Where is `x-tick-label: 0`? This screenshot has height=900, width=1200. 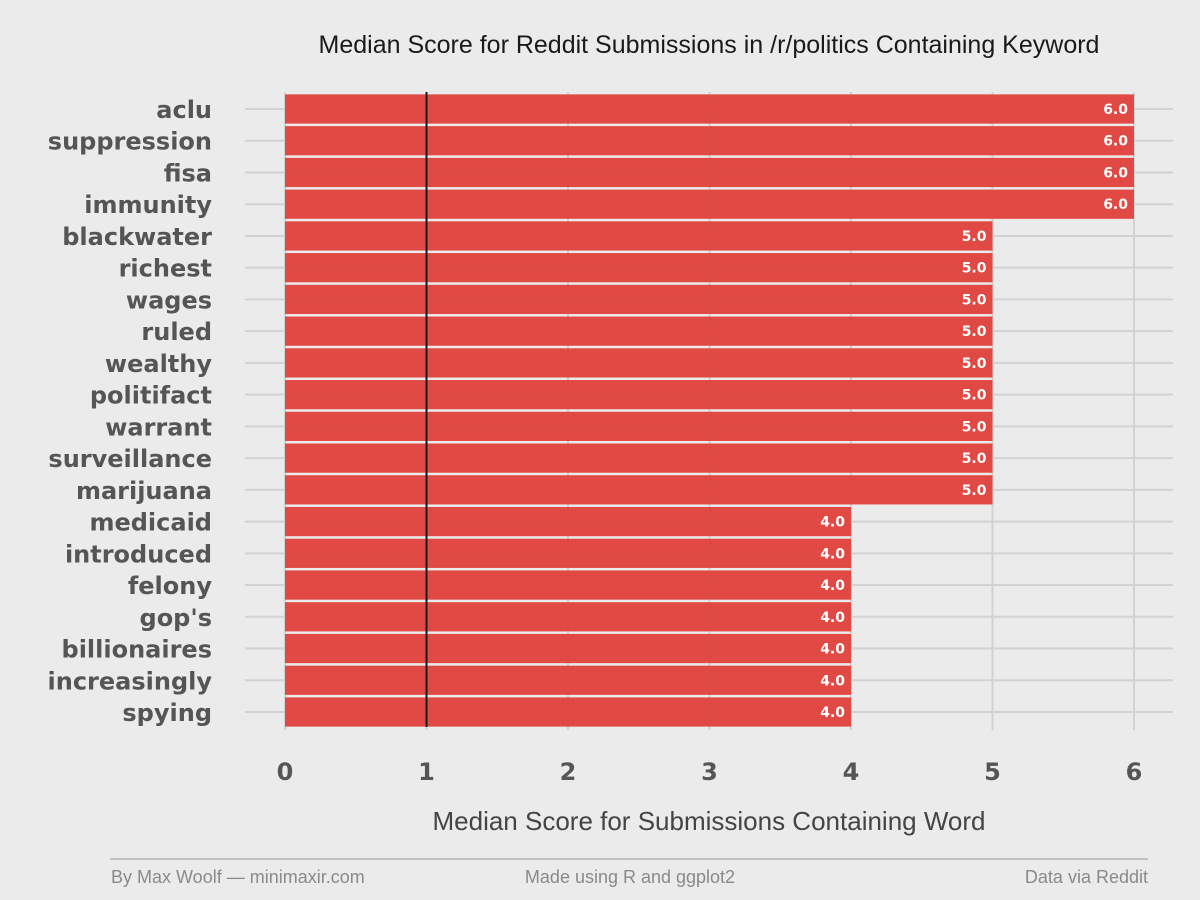
x-tick-label: 0 is located at coordinates (285, 772).